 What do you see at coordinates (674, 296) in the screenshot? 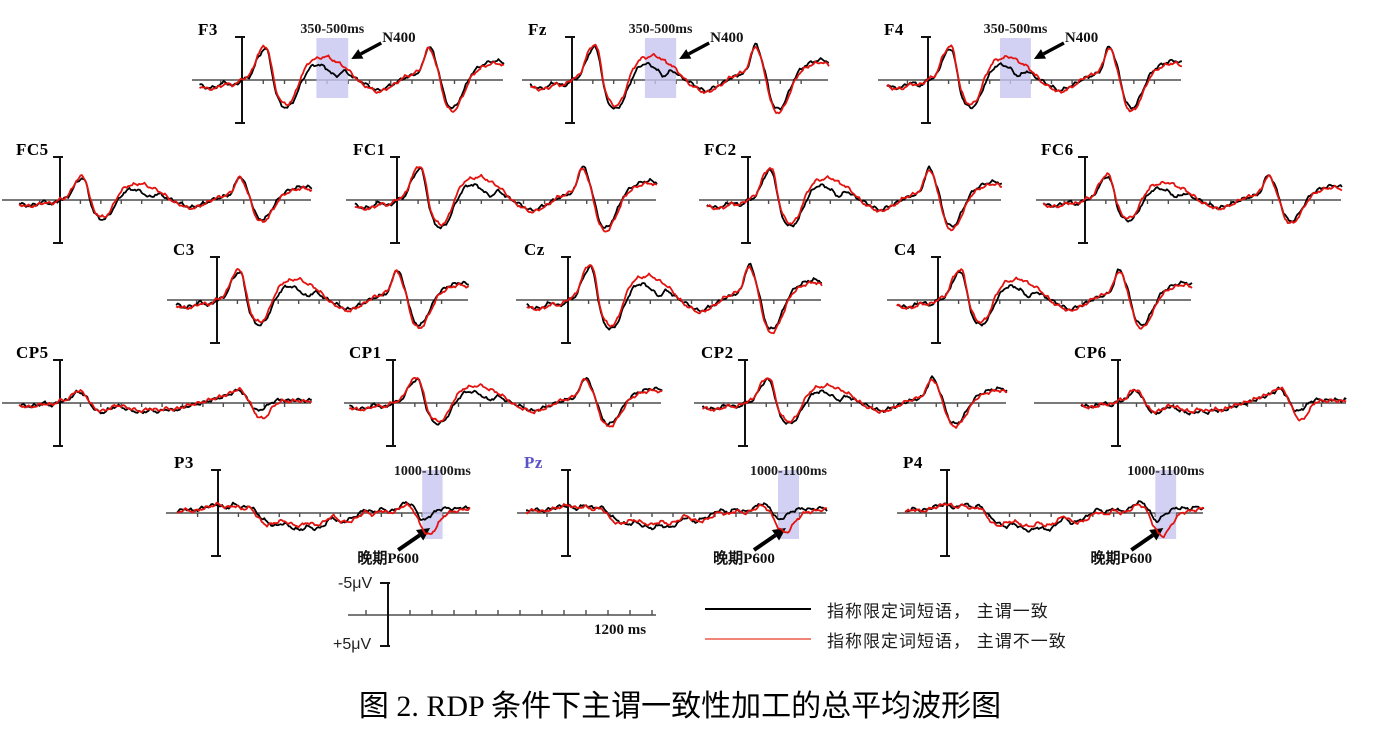
I see `waveform-congruent-Cz` at bounding box center [674, 296].